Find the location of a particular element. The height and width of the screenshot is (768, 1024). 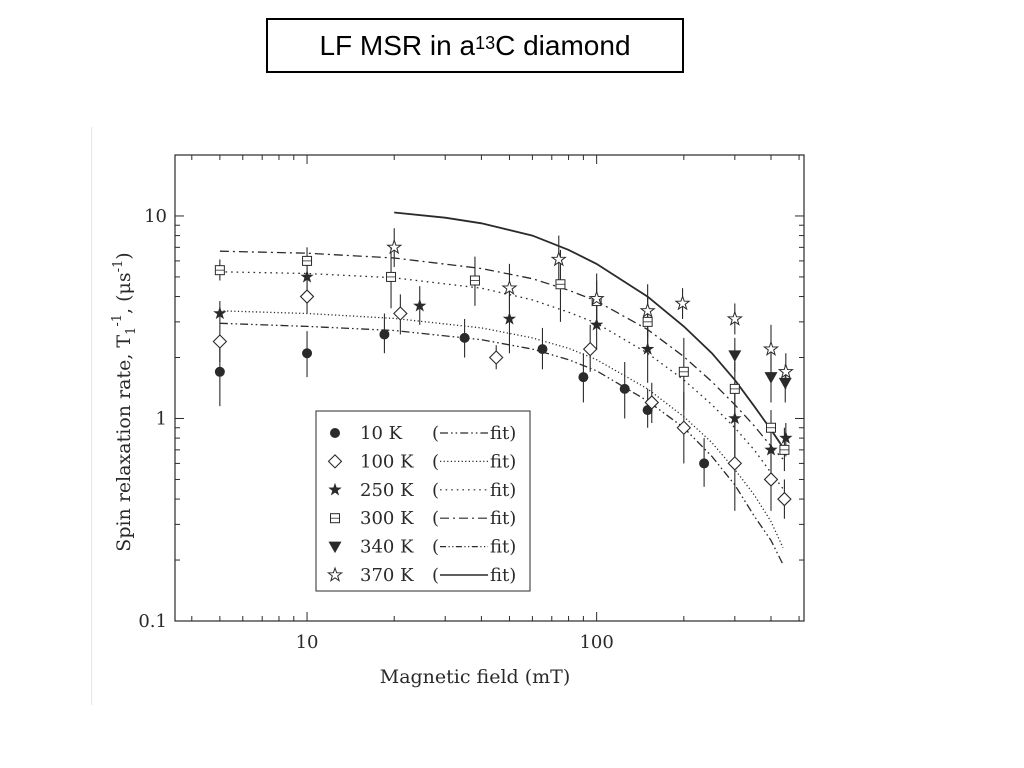

legend-paren-open-340-k: ( is located at coordinates (435, 547).